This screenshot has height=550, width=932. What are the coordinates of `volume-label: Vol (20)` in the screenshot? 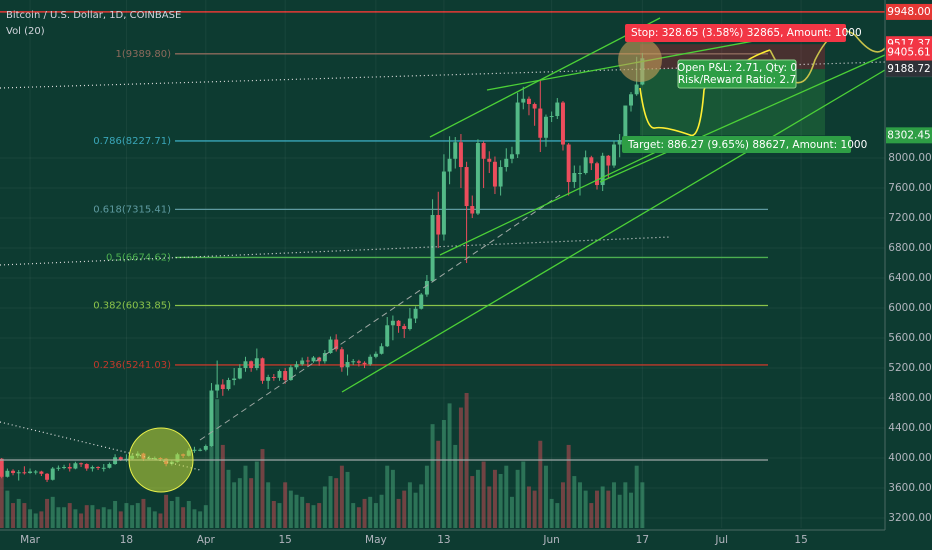 It's located at (25, 31).